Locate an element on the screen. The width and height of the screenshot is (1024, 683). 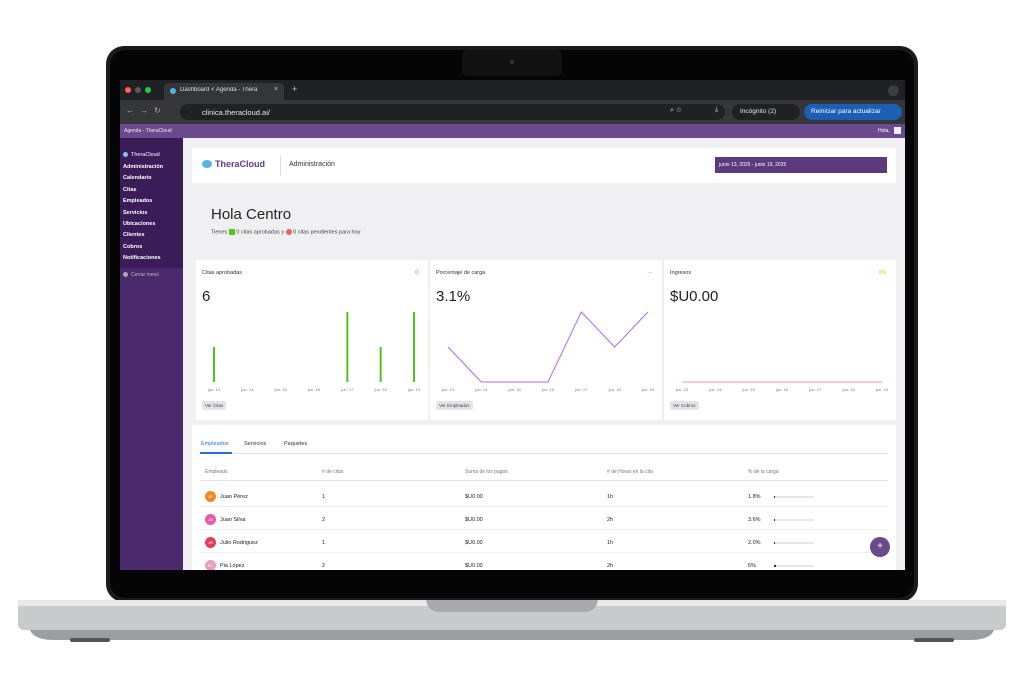
tabs-divider is located at coordinates (544, 453).